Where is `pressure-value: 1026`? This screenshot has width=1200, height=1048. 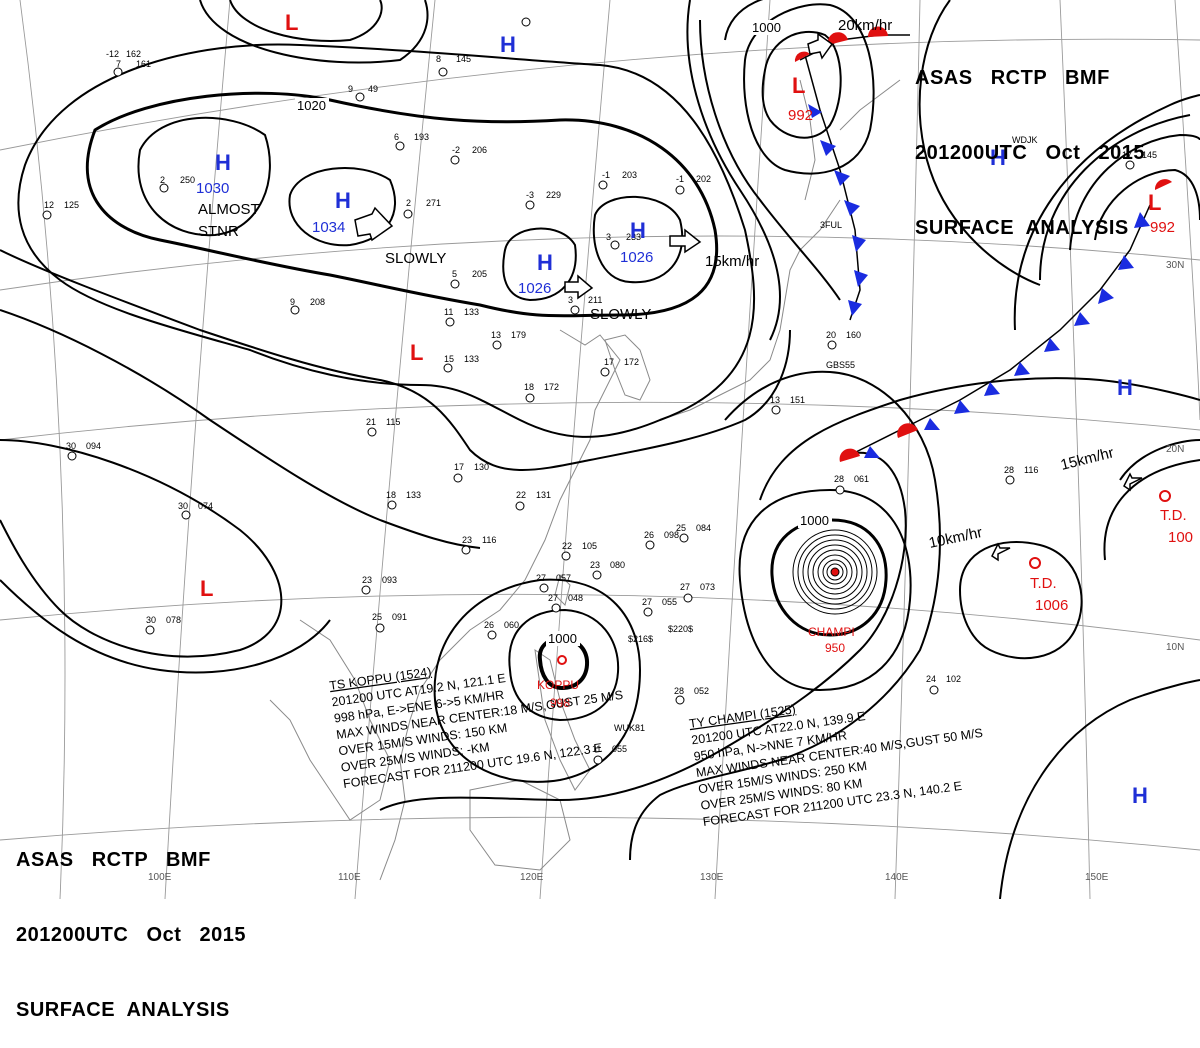 pressure-value: 1026 is located at coordinates (636, 257).